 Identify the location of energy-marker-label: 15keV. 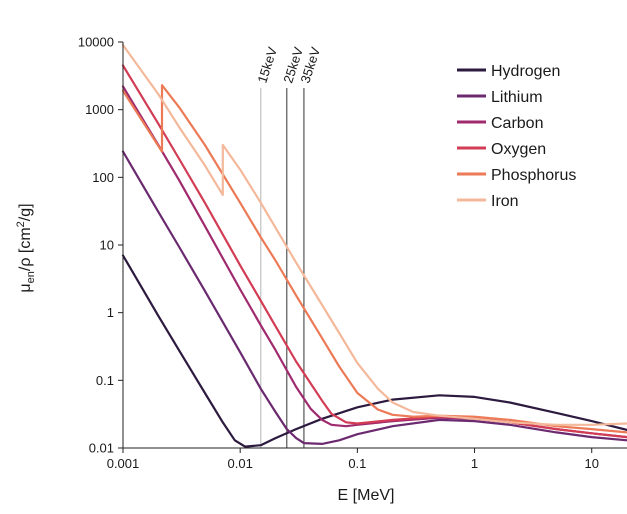
(267, 65).